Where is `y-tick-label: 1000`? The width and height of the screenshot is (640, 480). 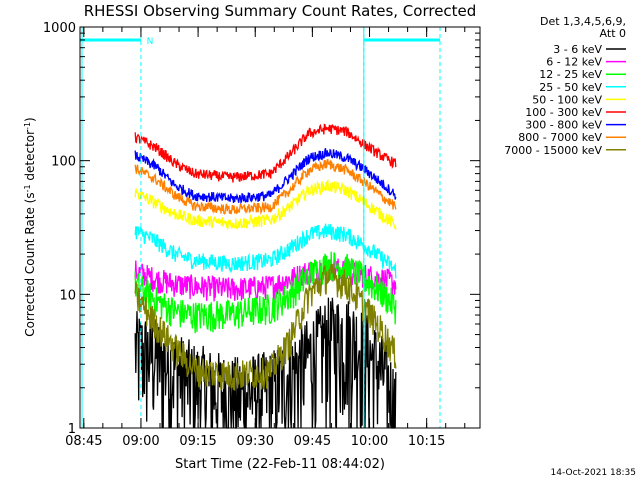
y-tick-label: 1000 is located at coordinates (59, 28).